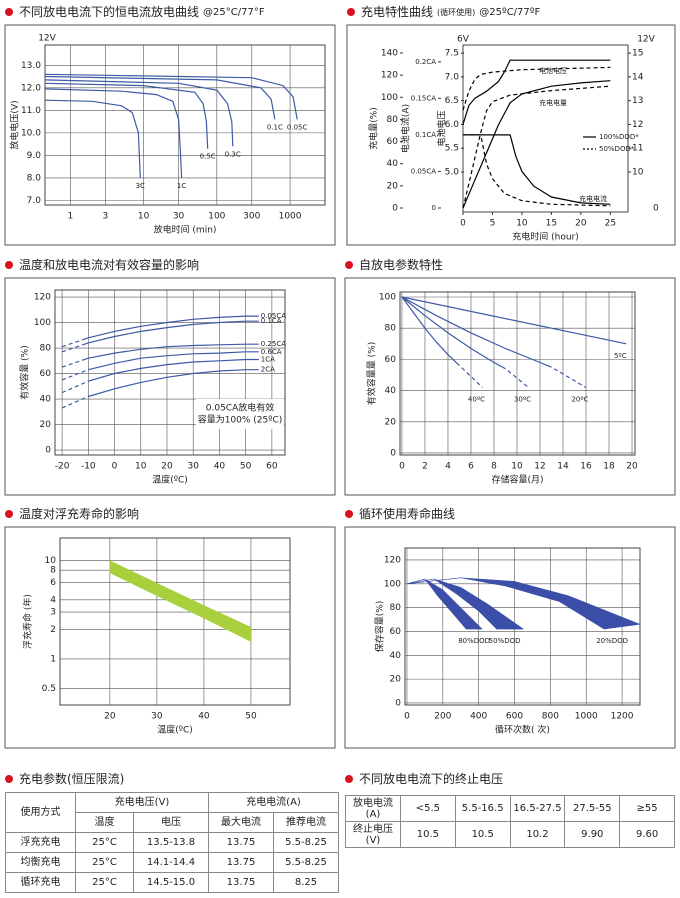 The height and width of the screenshot is (898, 680). What do you see at coordinates (208, 157) in the screenshot?
I see `curve-label: 0.5C` at bounding box center [208, 157].